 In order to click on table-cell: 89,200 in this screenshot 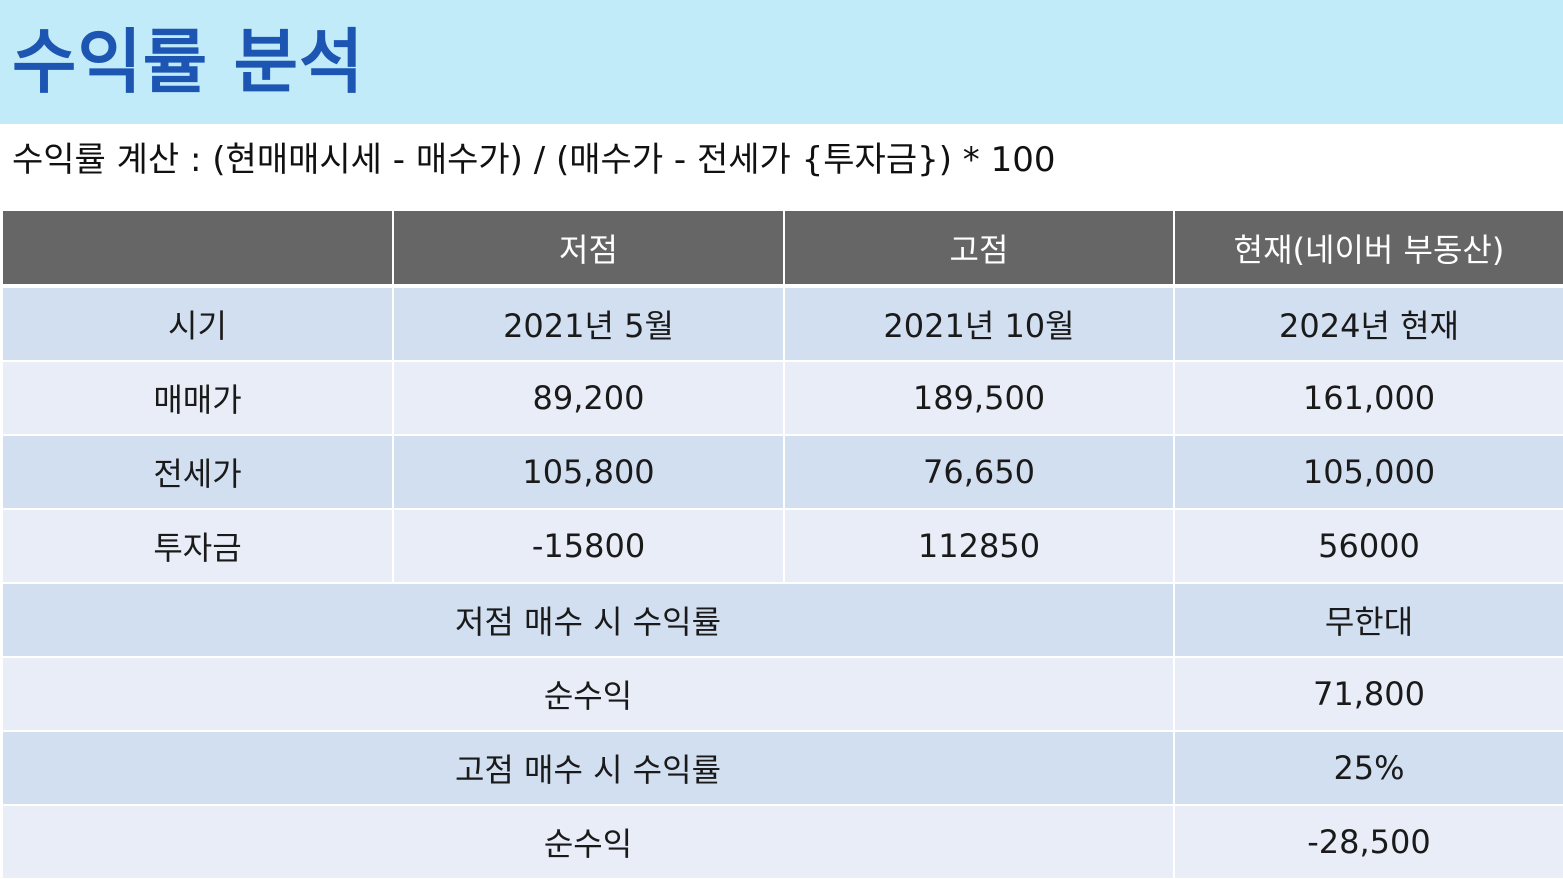, I will do `click(588, 397)`.